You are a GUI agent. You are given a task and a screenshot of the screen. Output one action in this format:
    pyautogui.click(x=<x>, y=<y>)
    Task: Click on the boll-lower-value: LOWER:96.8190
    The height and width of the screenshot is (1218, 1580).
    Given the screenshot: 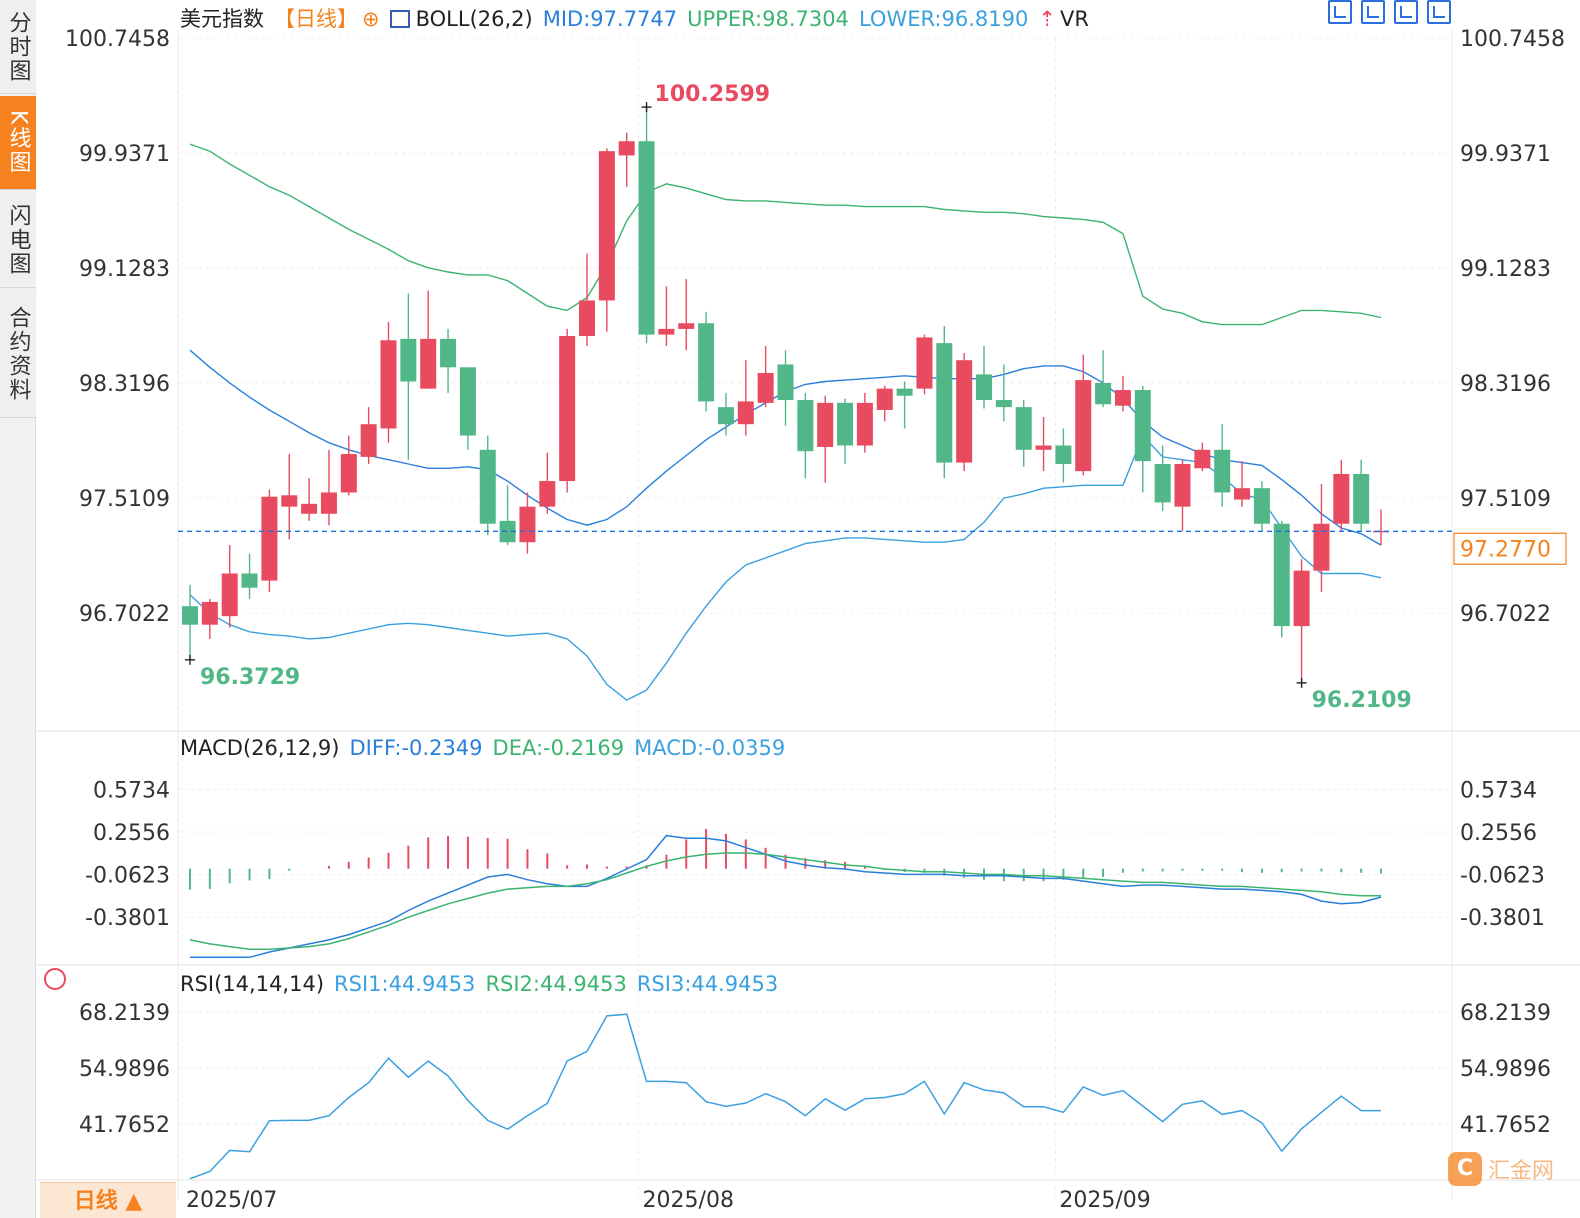 What is the action you would take?
    pyautogui.click(x=943, y=19)
    